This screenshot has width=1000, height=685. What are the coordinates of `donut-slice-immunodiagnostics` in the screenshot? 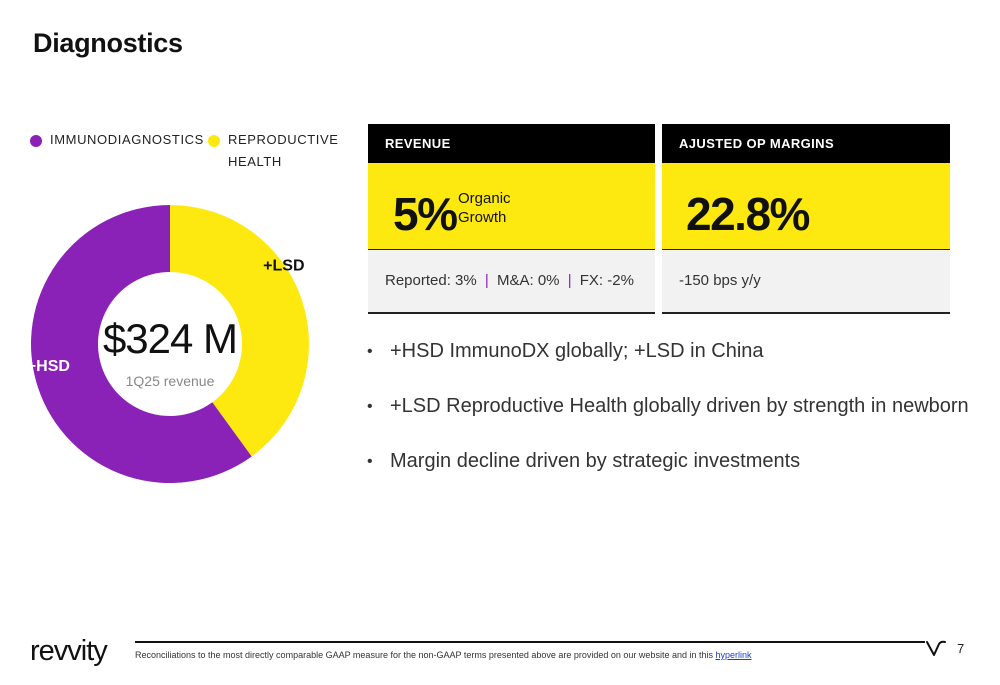 It's located at (141, 344).